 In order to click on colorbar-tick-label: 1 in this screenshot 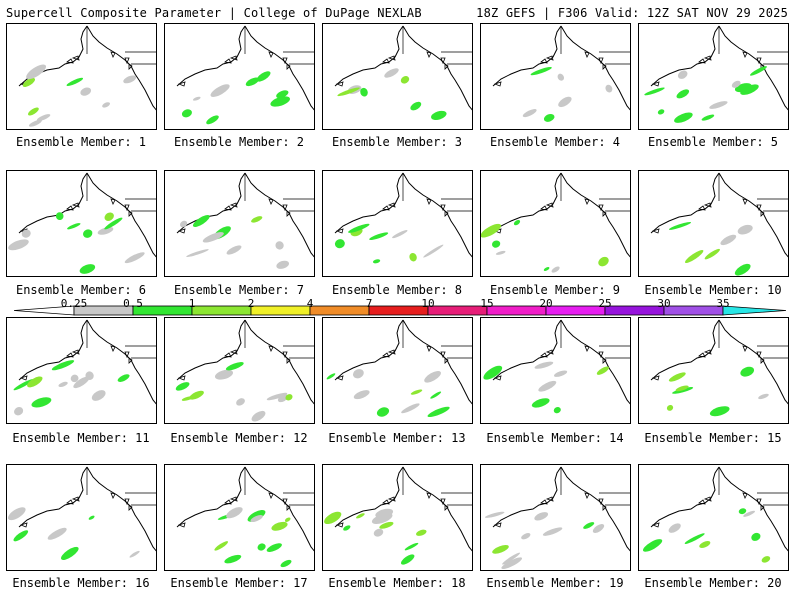, I will do `click(192, 303)`.